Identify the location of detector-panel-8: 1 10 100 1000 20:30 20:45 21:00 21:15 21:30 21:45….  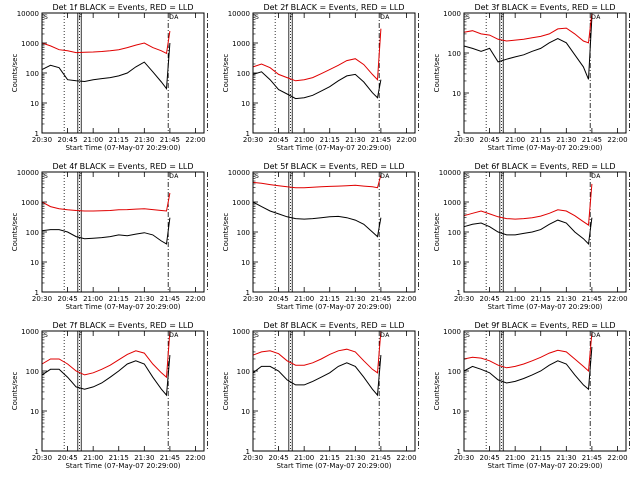
(320, 395).